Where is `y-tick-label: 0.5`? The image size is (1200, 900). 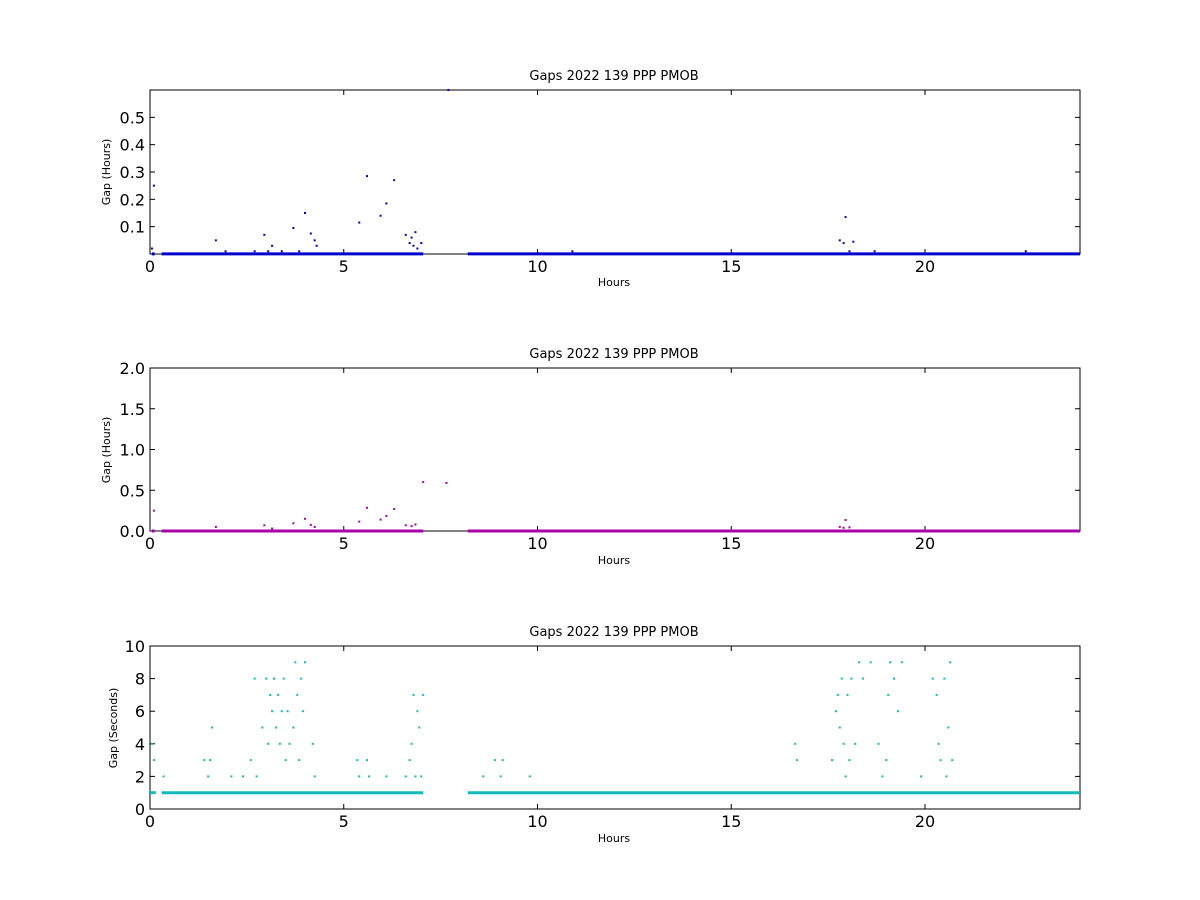
y-tick-label: 0.5 is located at coordinates (132, 490).